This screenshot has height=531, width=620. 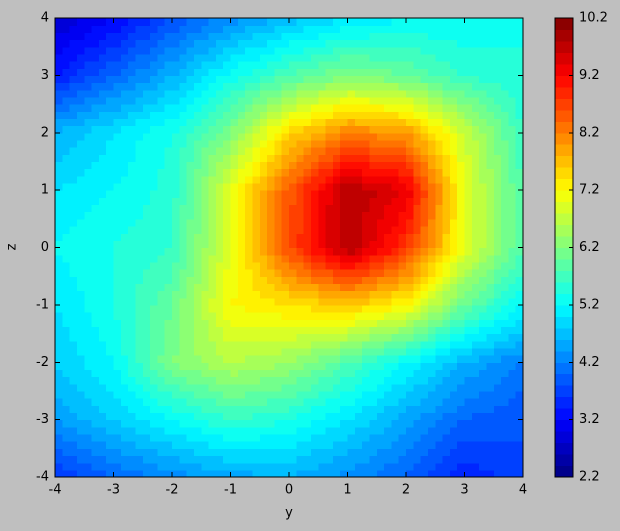 I want to click on colorbar-band, so click(x=564, y=391).